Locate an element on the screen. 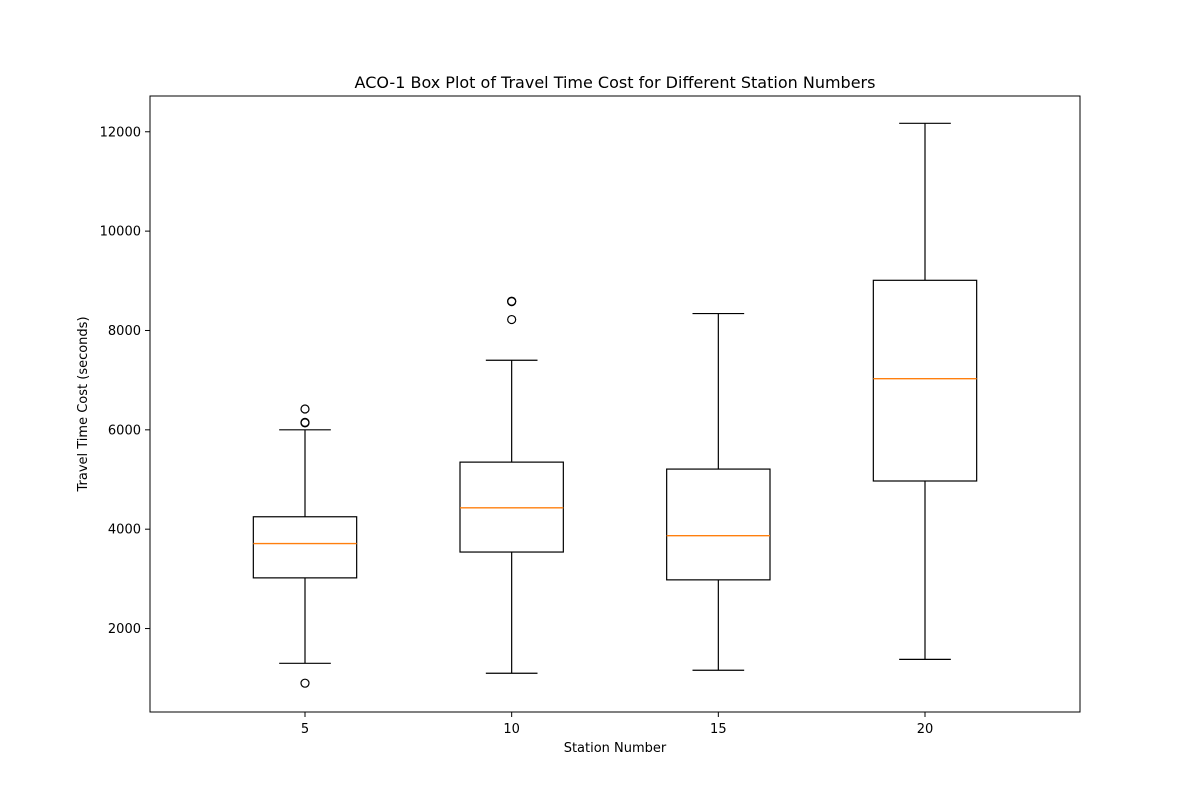  y-axis: 2000 4000 6000 8000 10000 12000 is located at coordinates (125, 381).